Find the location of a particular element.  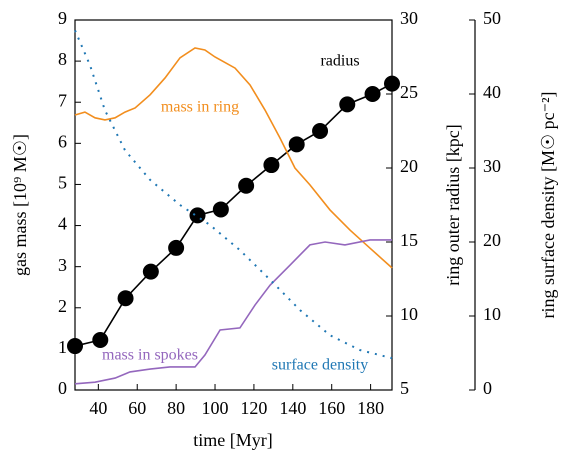

y-axis-label: gas mass [10⁹ M☉] is located at coordinates (20, 205).